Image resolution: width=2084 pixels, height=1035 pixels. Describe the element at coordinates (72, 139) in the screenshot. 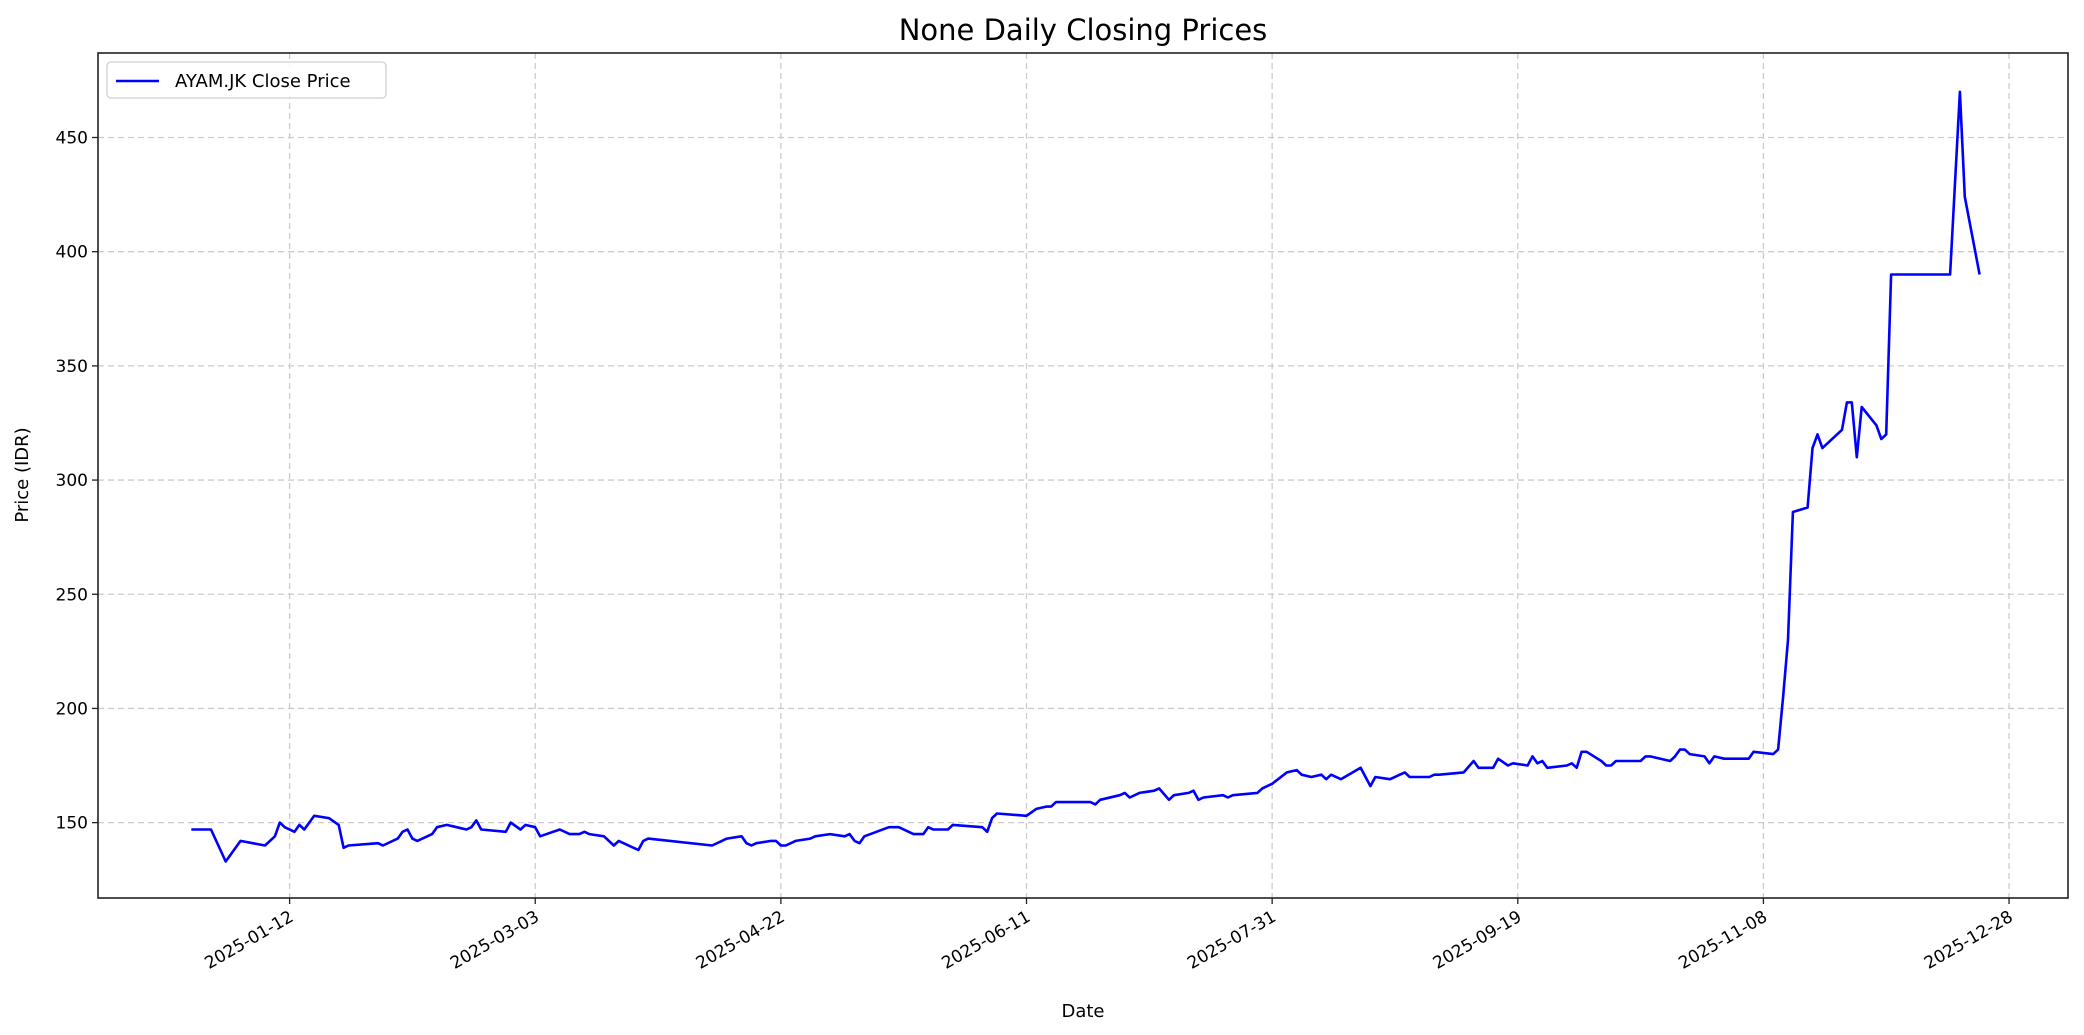

I see `y-tick-label: 450` at that location.